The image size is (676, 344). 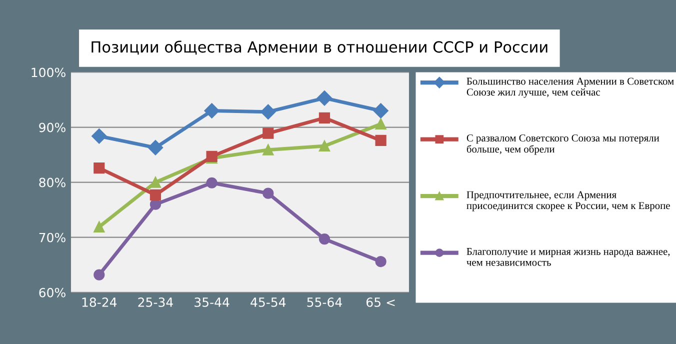 I want to click on y-tick-label: 60%, so click(x=52, y=293).